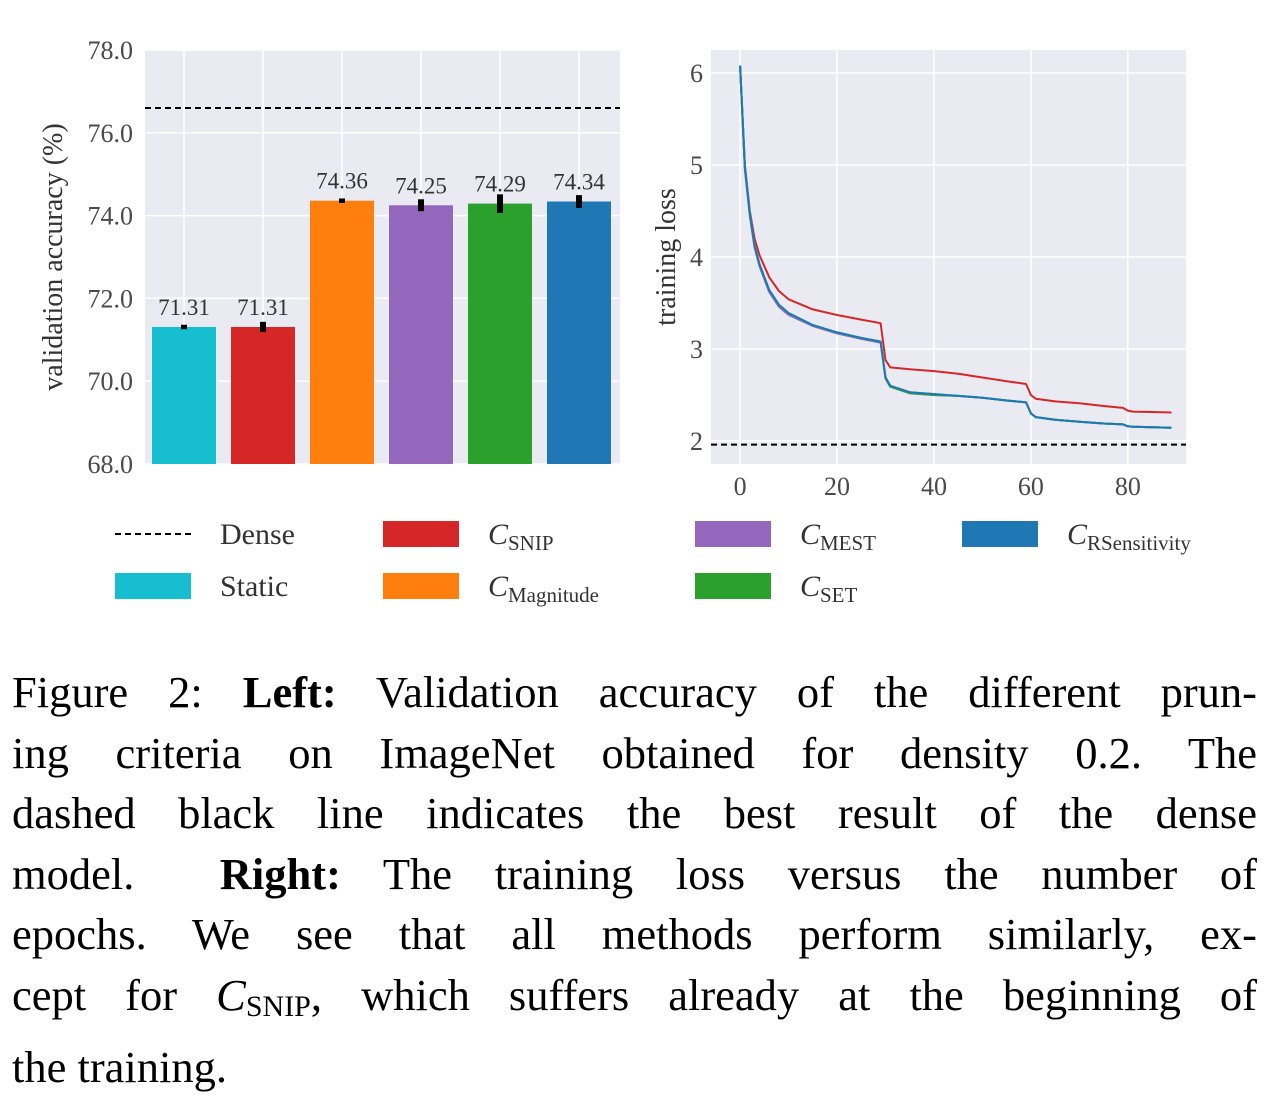 This screenshot has height=1098, width=1280. Describe the element at coordinates (342, 181) in the screenshot. I see `bar-value-label: 74.36` at that location.